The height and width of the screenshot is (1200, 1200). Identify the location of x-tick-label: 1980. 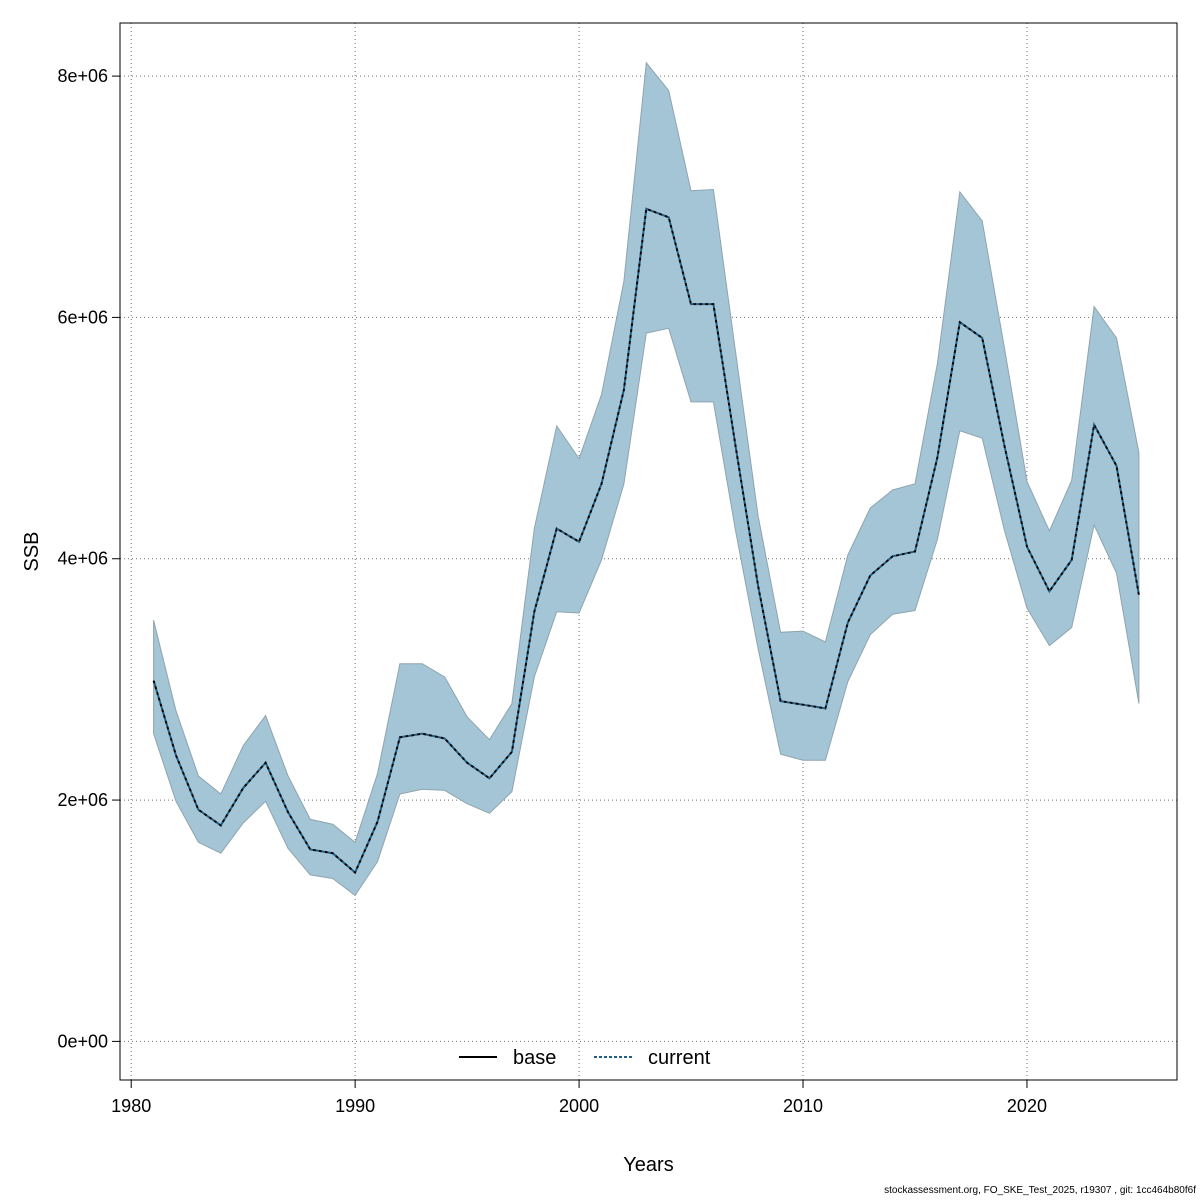
(131, 1106).